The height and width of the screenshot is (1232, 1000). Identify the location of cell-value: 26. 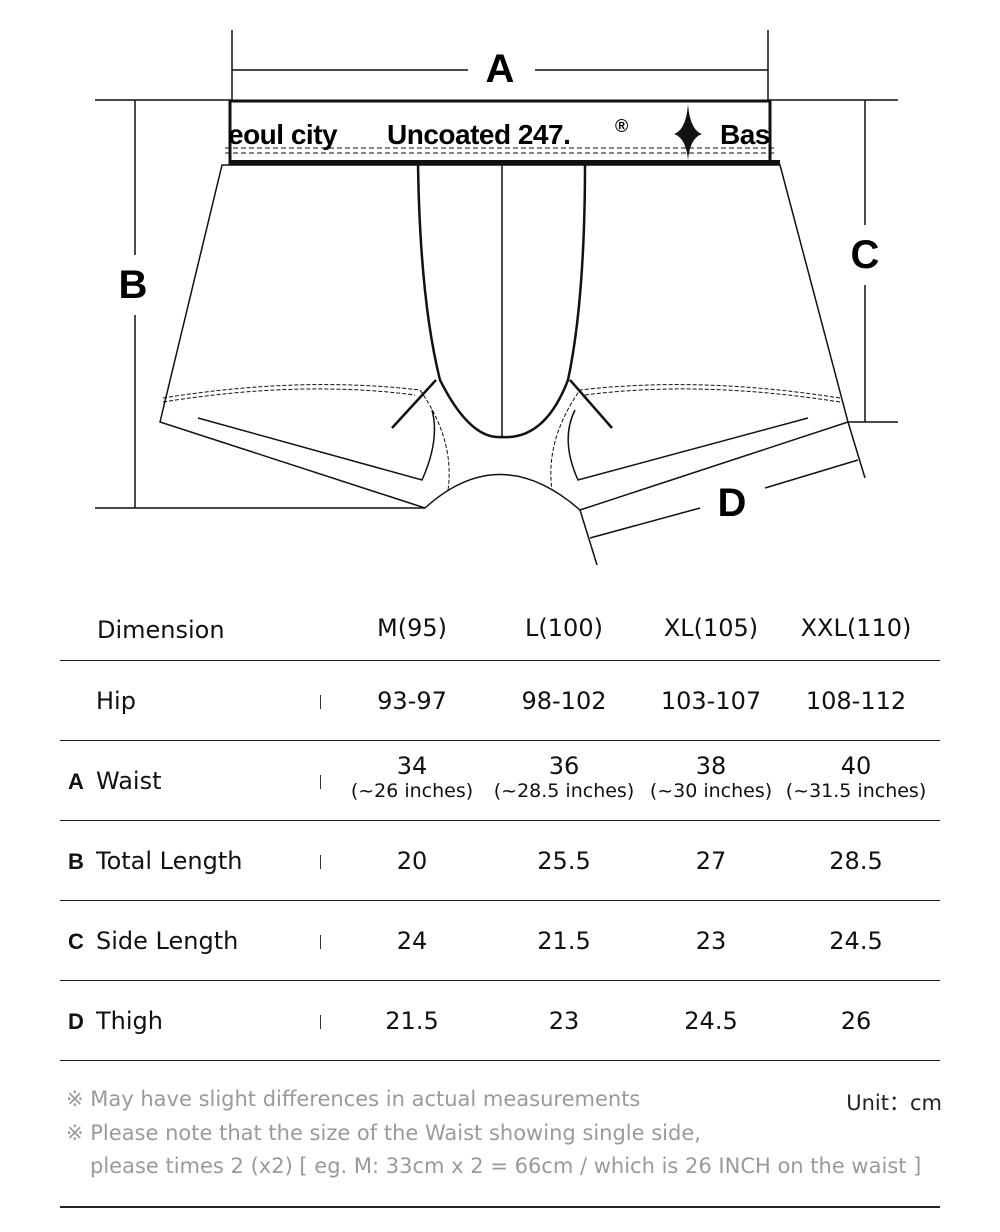
(856, 1021).